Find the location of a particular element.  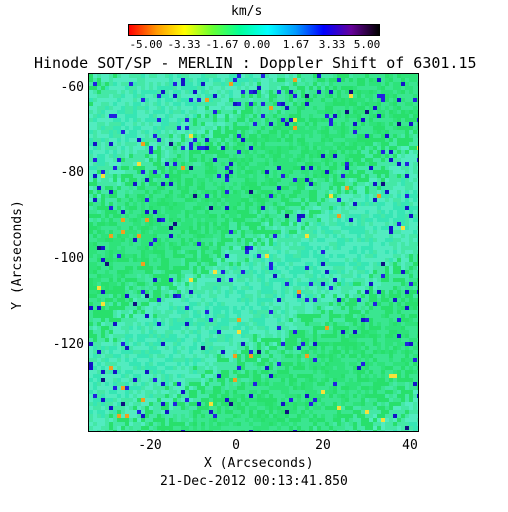

colorbar-tick-label: -5.00 is located at coordinates (146, 44).